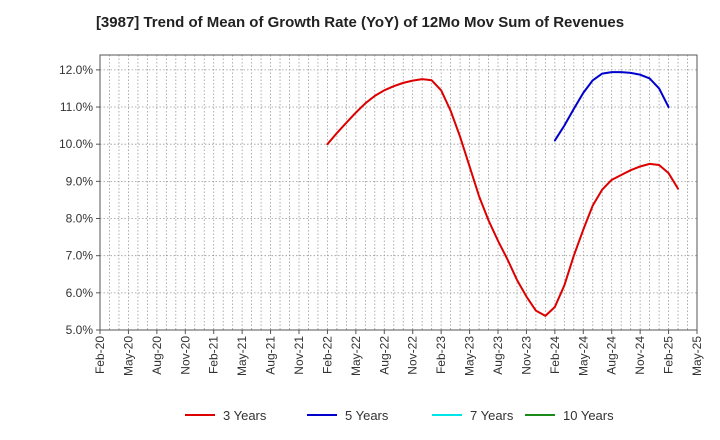 The image size is (720, 440). What do you see at coordinates (80, 330) in the screenshot?
I see `y-tick-label: 5.0%` at bounding box center [80, 330].